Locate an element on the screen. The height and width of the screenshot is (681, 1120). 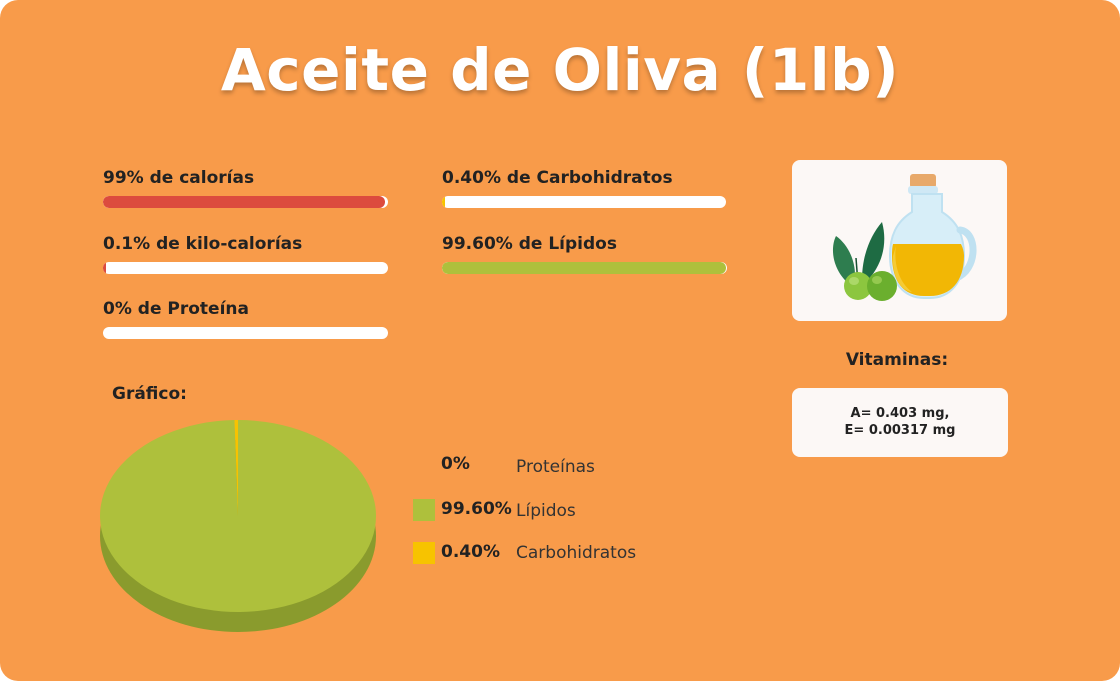
pie-chart is located at coordinates (238, 526).